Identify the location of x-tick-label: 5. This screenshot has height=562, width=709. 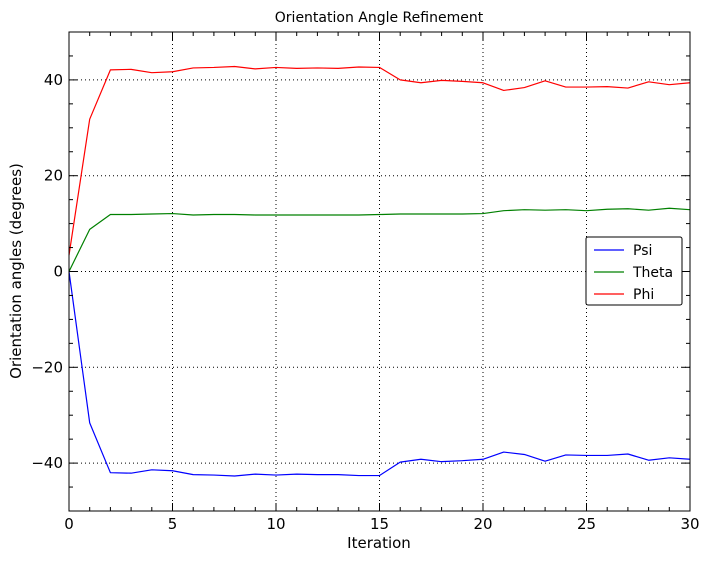
(173, 524).